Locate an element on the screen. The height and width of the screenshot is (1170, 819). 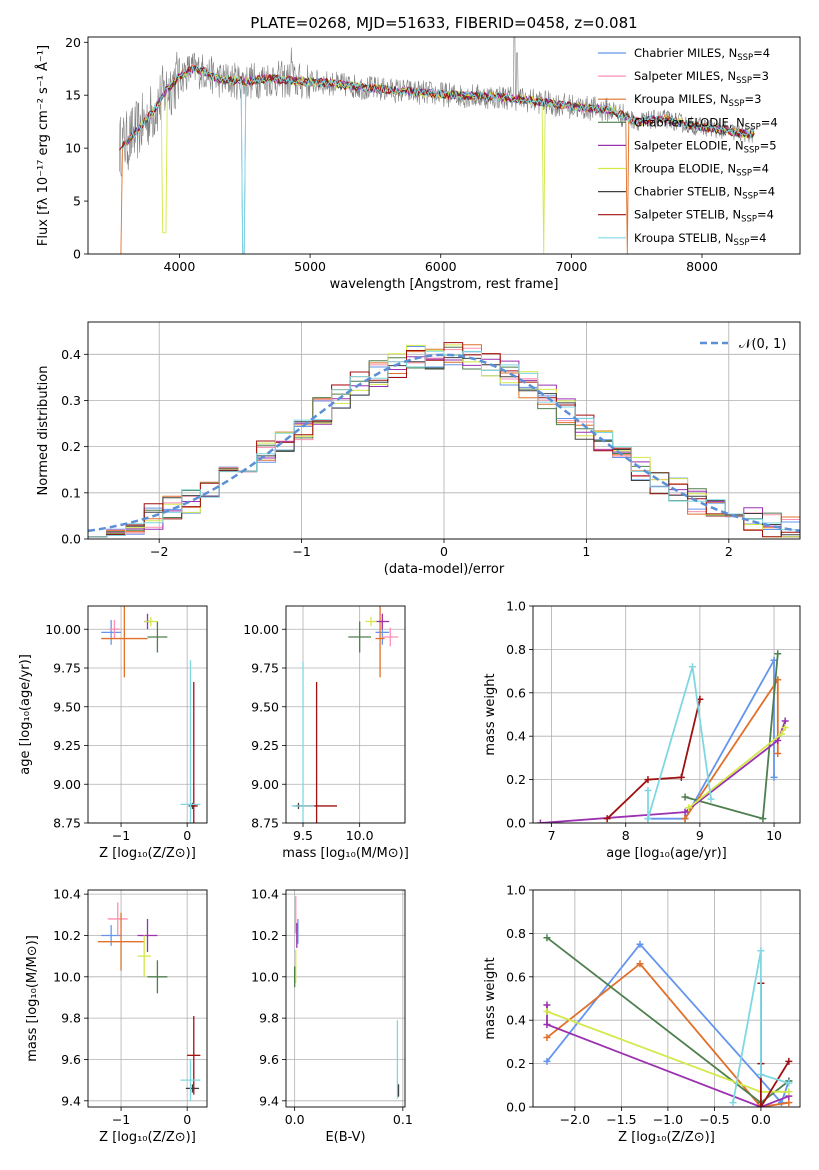
y-axis-label: mass weight is located at coordinates (490, 998).